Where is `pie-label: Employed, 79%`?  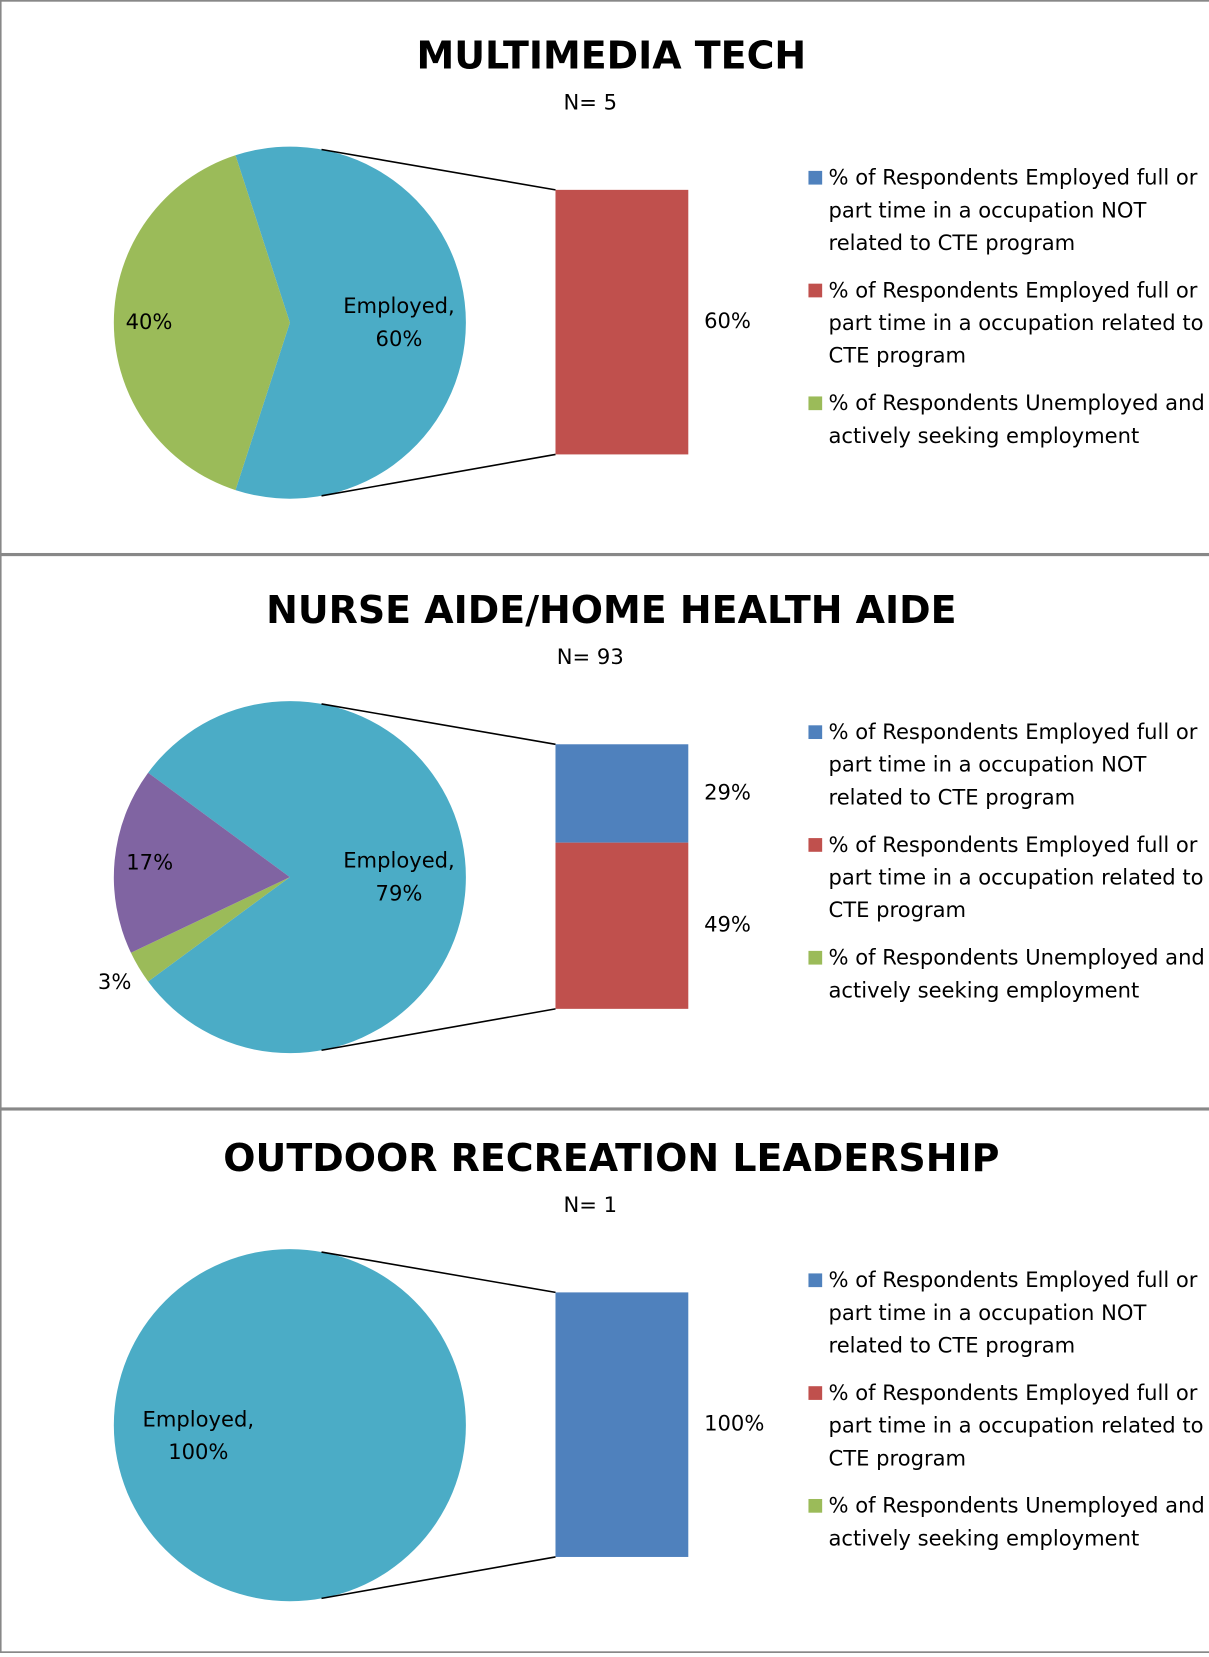
pie-label: Employed, 79% is located at coordinates (399, 876).